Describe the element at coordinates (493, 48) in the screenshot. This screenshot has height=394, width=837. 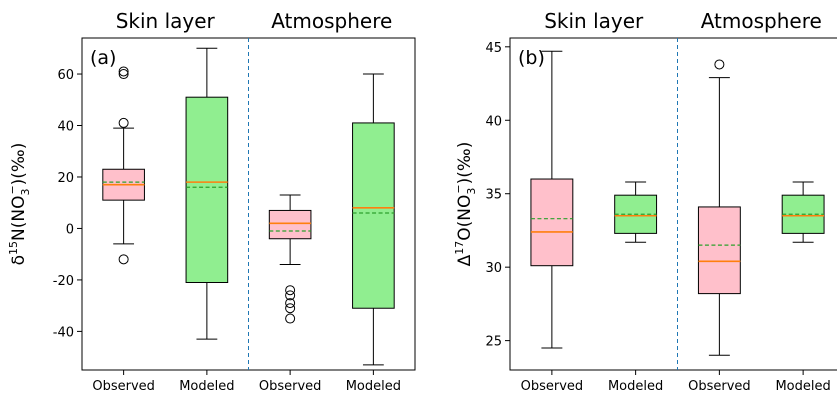
I see `y-tick-label: 45` at that location.